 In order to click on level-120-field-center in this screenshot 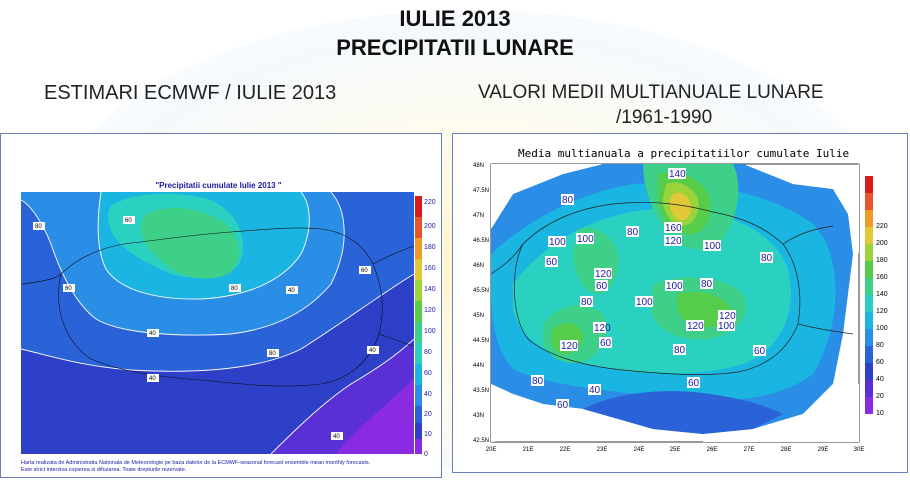, I will do `click(704, 310)`.